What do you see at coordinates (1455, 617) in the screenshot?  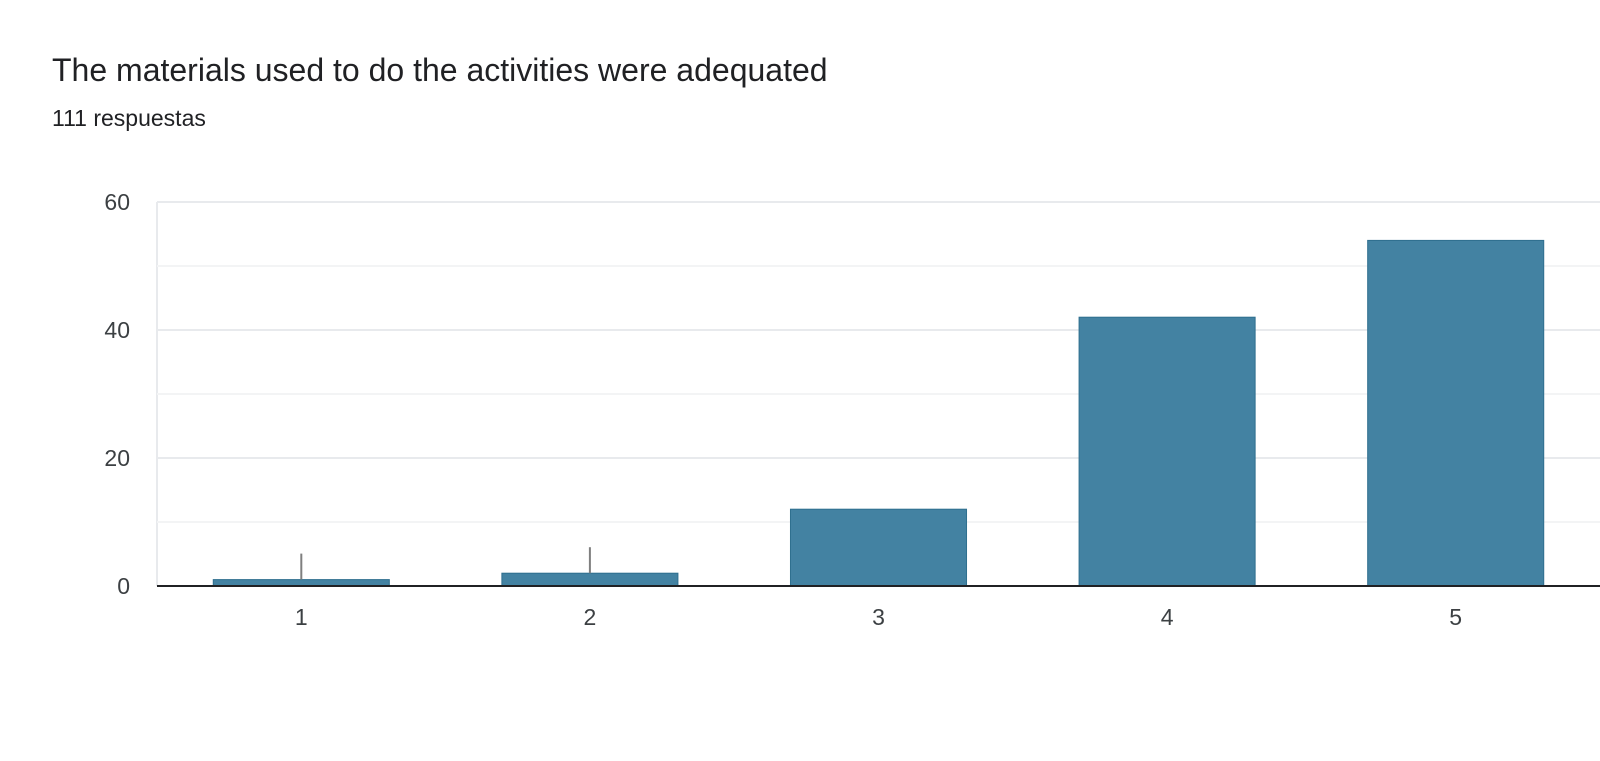 I see `x-tick-label: 5` at bounding box center [1455, 617].